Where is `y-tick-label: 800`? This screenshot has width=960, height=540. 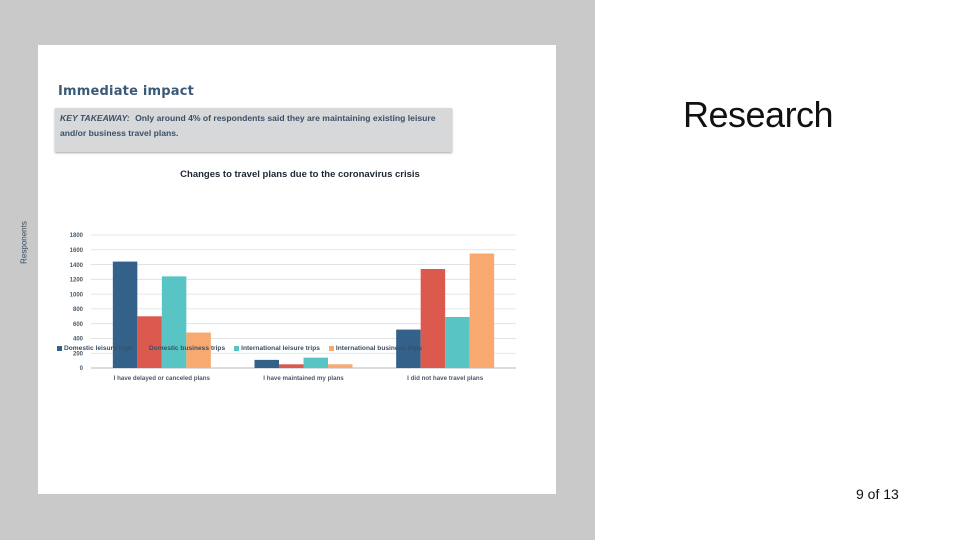 y-tick-label: 800 is located at coordinates (78, 310).